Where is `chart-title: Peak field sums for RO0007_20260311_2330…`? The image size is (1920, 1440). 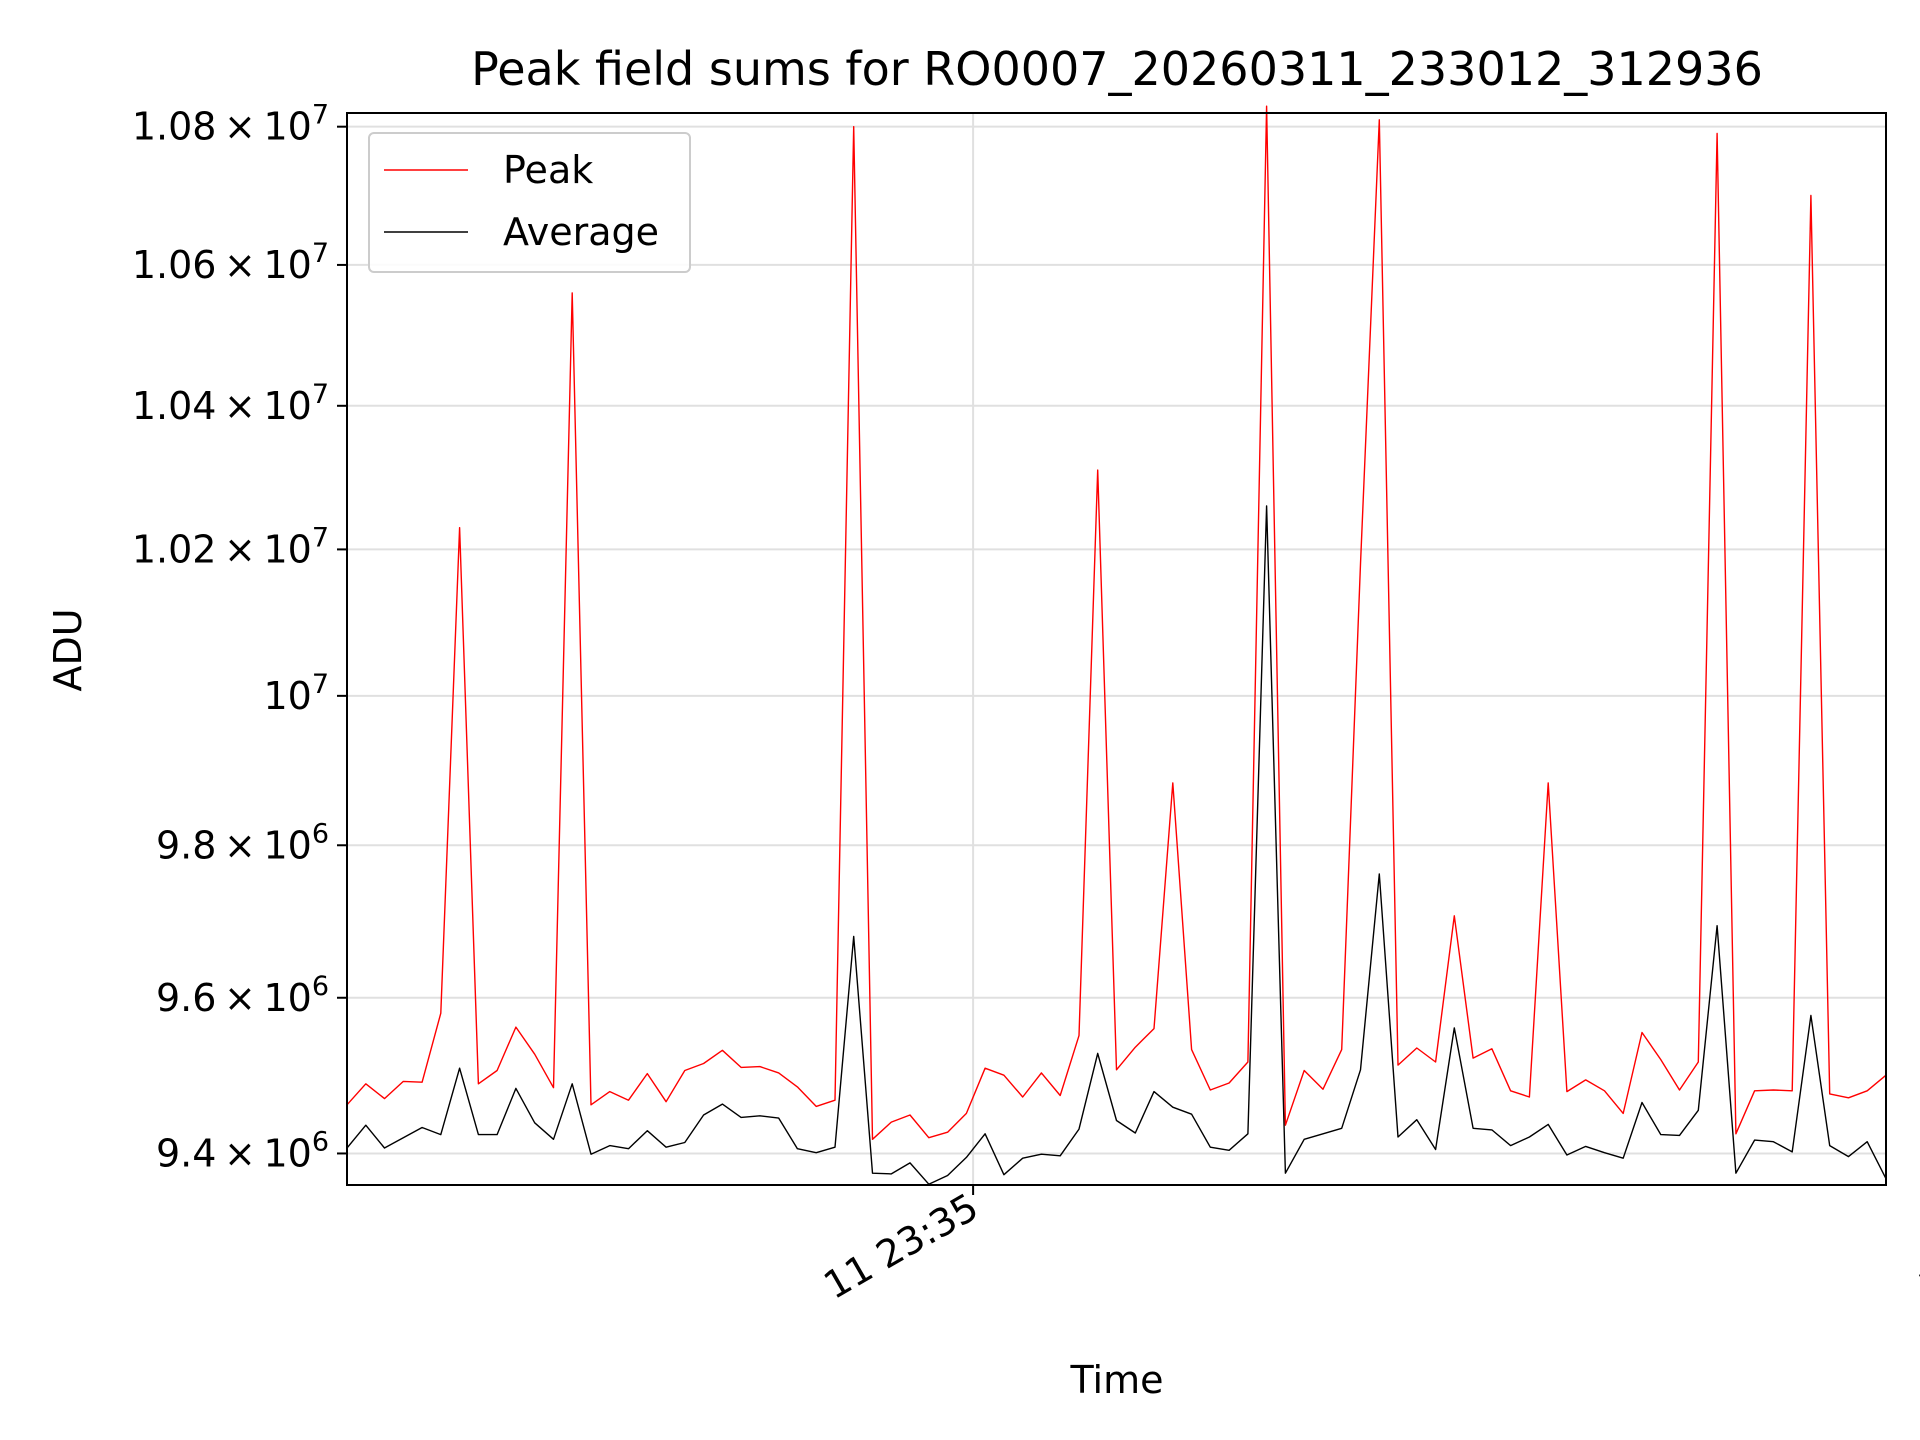 chart-title: Peak field sums for RO0007_20260311_2330… is located at coordinates (1117, 69).